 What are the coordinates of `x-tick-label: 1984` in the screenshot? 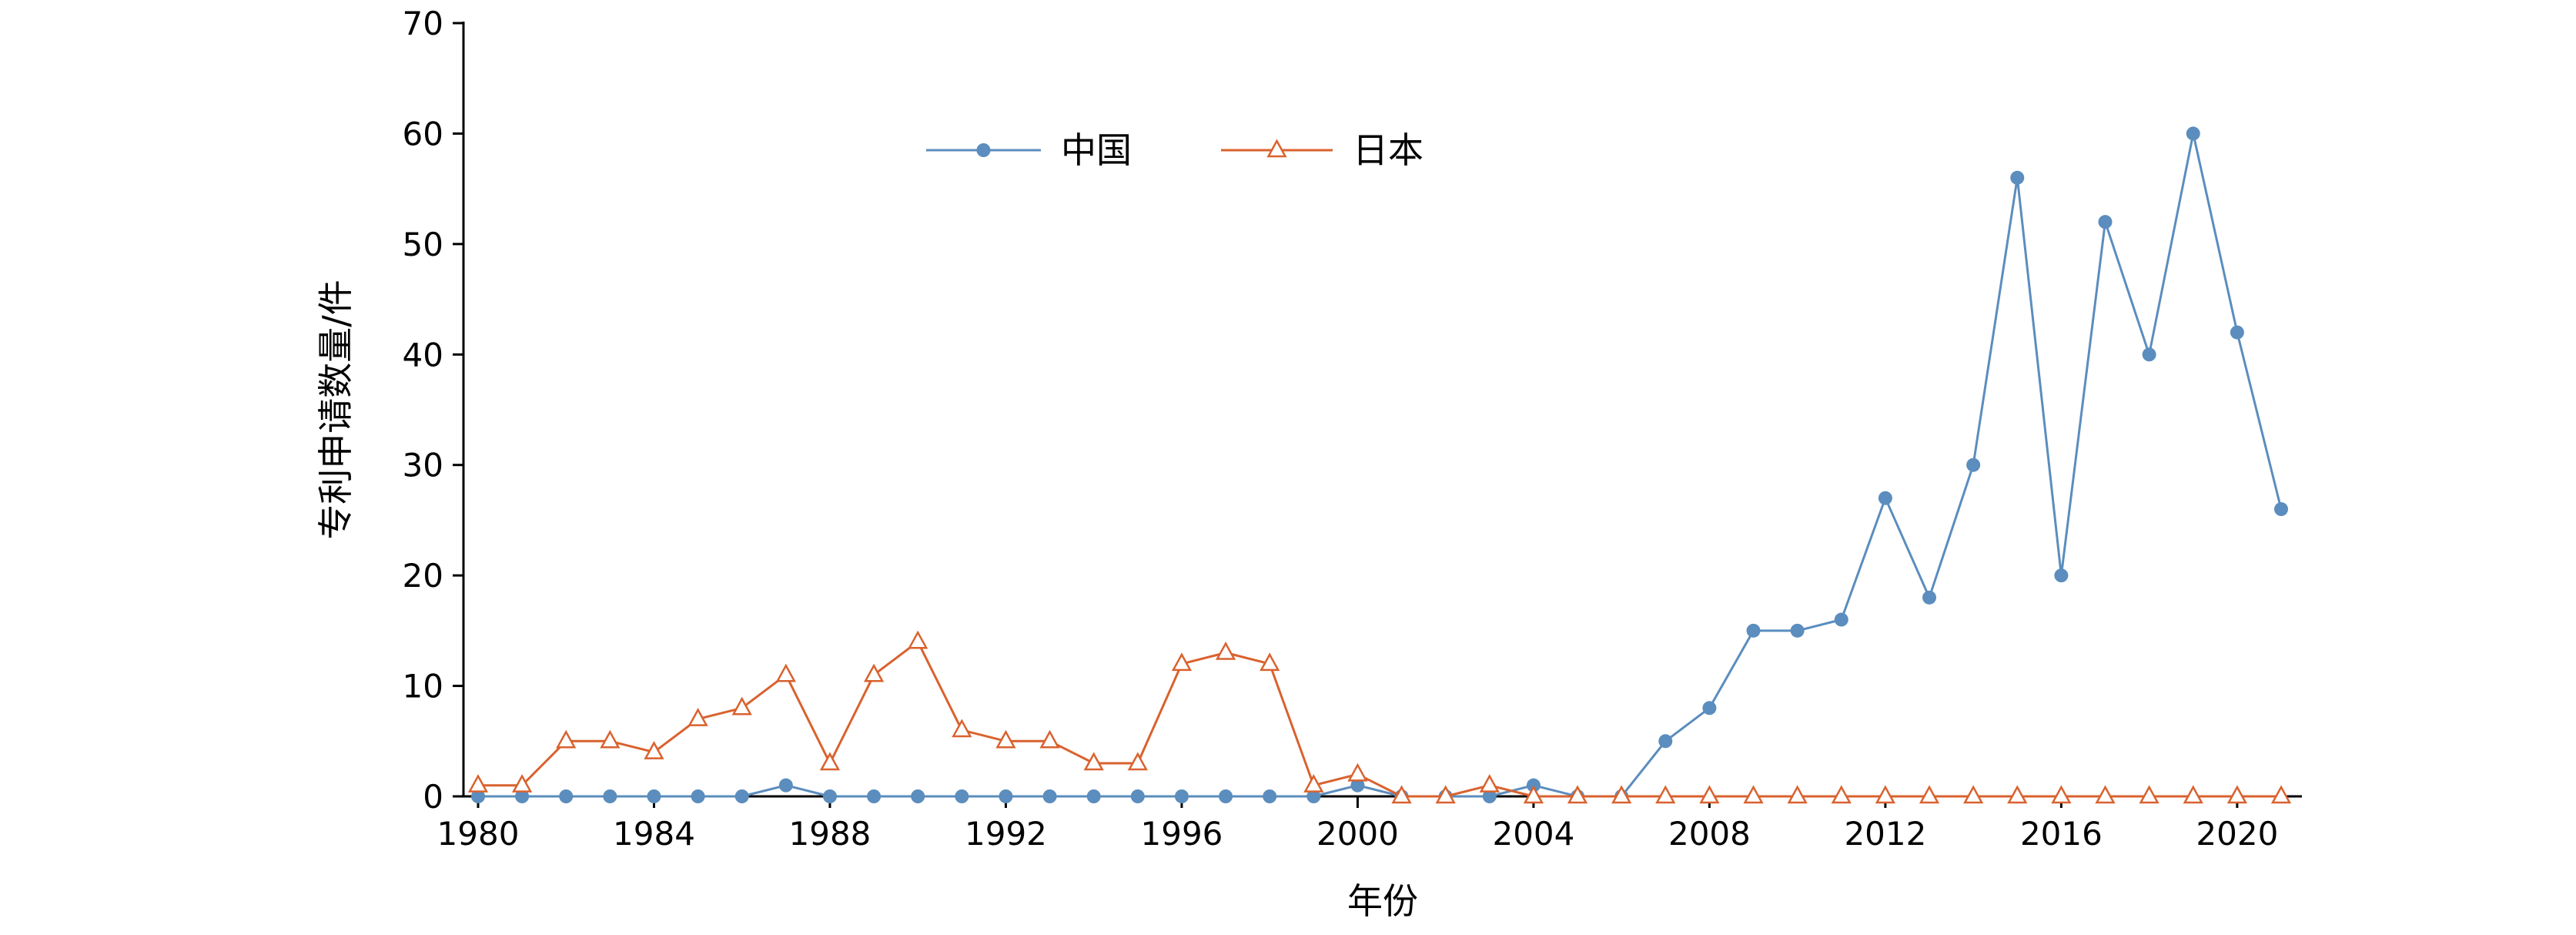 It's located at (654, 834).